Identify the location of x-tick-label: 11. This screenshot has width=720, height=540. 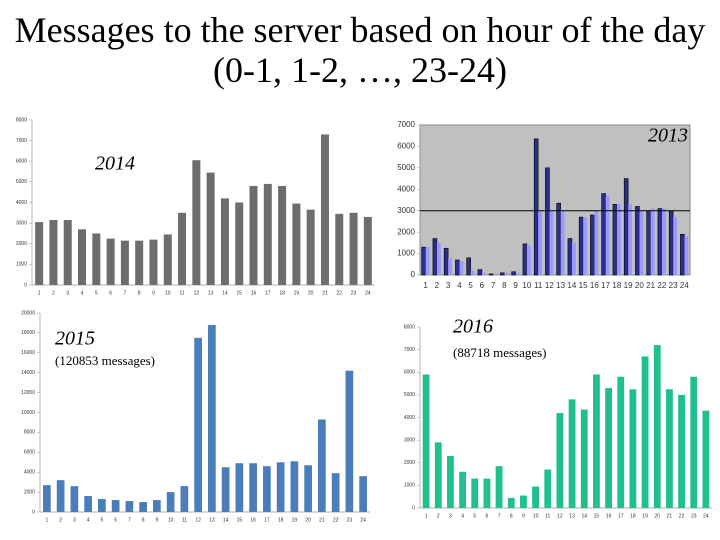
(181, 293).